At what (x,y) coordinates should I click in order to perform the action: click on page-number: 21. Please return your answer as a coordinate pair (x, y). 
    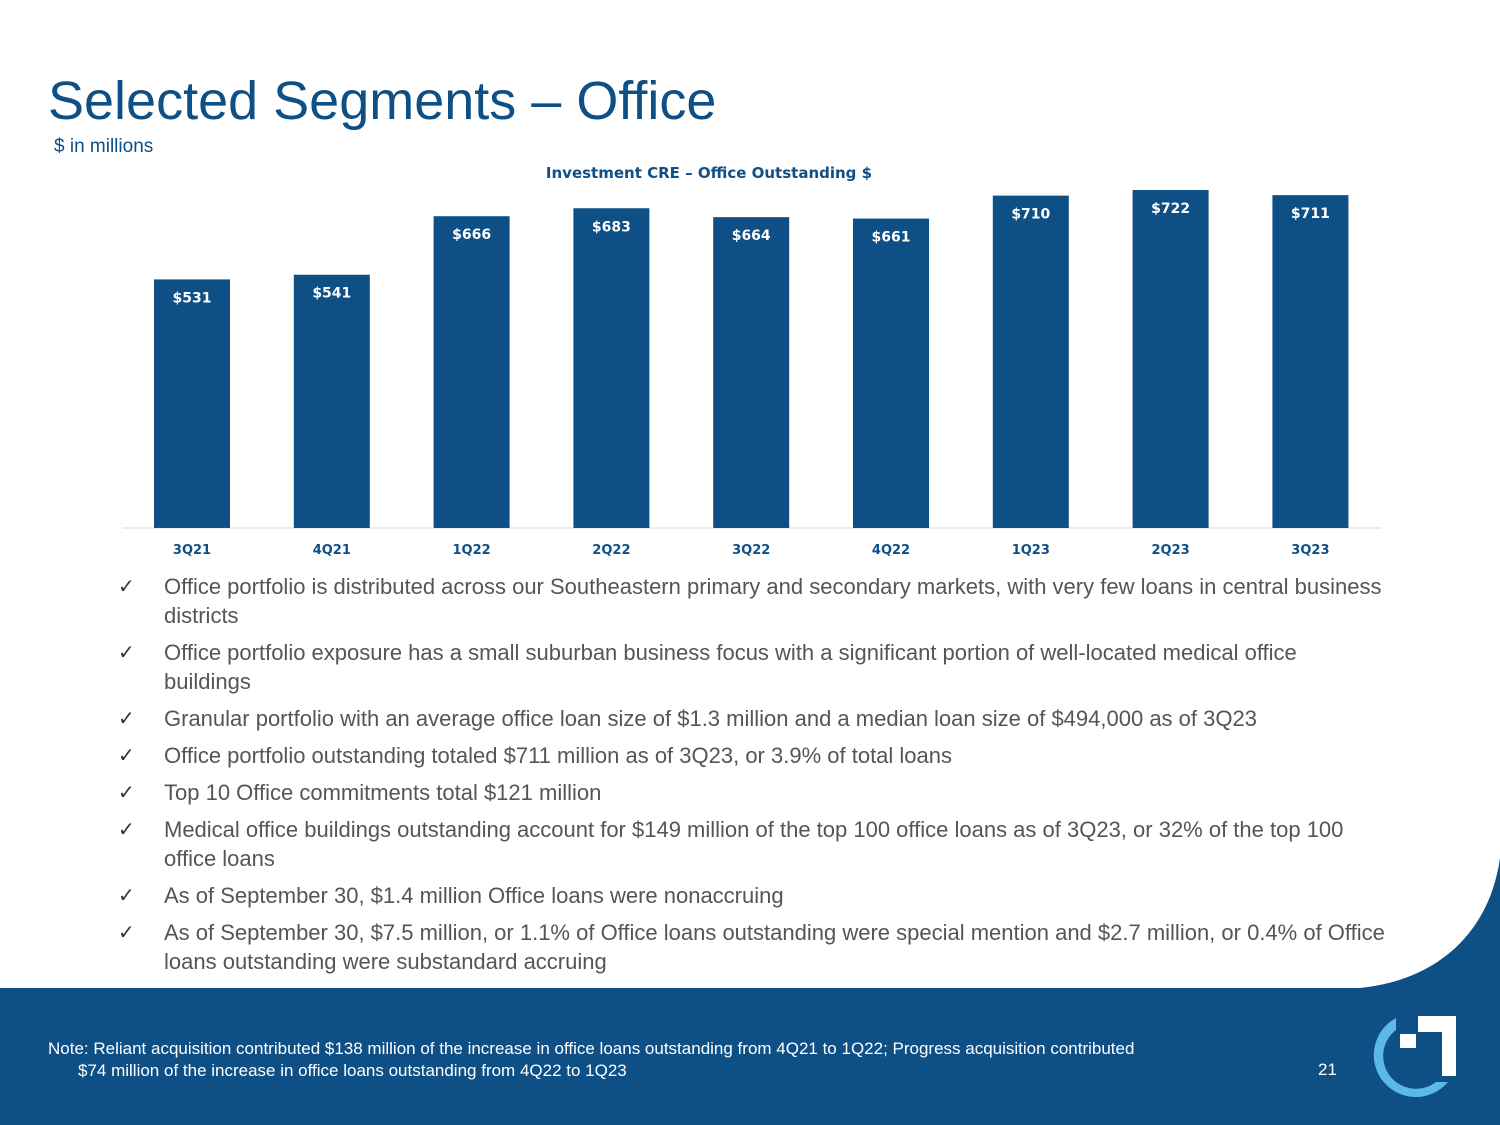
    Looking at the image, I should click on (1327, 1069).